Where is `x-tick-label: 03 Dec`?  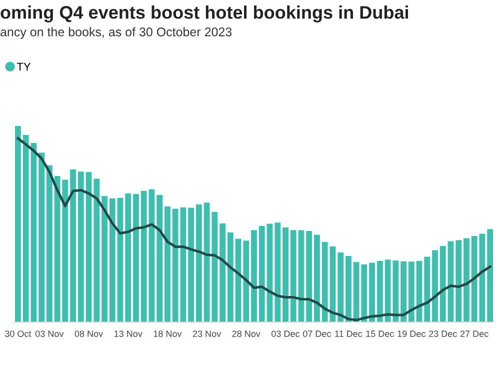
x-tick-label: 03 Dec is located at coordinates (286, 333).